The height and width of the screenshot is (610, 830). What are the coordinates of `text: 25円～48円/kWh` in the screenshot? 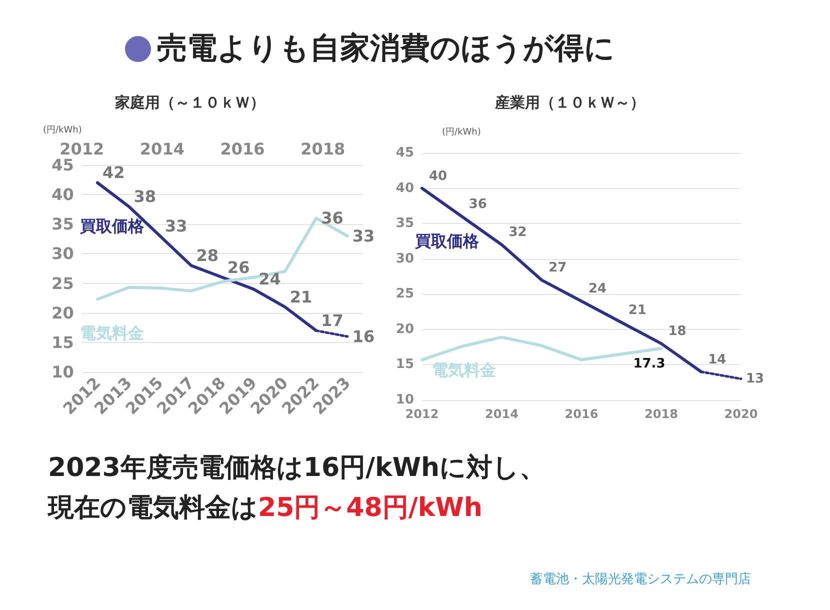 It's located at (370, 508).